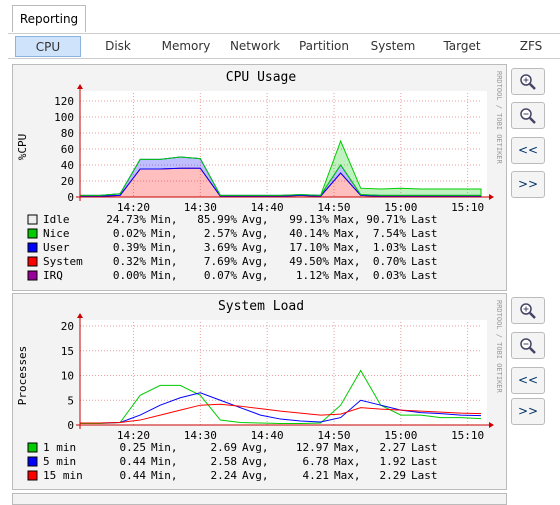 This screenshot has height=505, width=560. Describe the element at coordinates (393, 46) in the screenshot. I see `subtab: System` at that location.